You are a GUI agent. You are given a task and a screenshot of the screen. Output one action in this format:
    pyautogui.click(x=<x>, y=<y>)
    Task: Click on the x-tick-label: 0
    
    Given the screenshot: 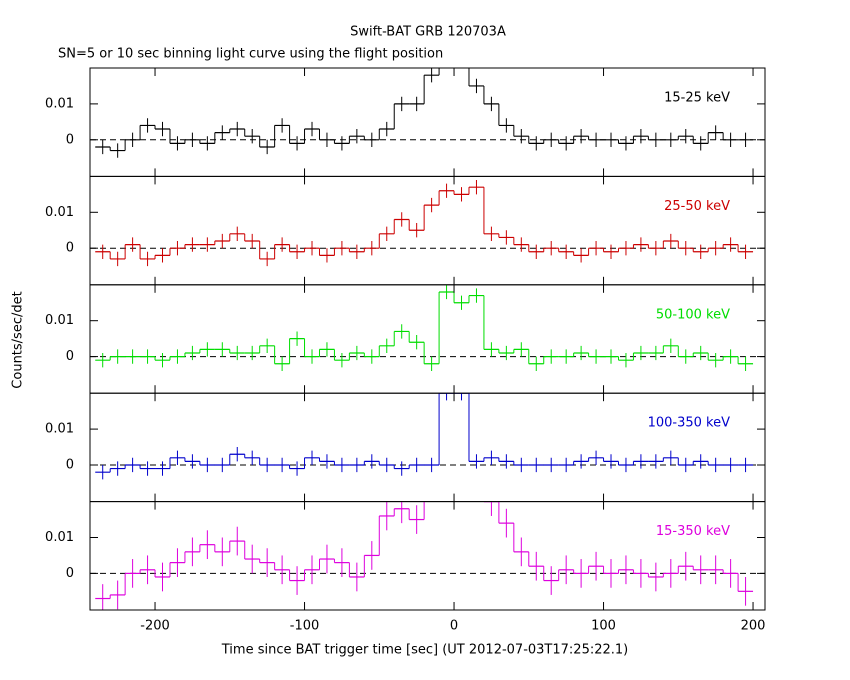 What is the action you would take?
    pyautogui.click(x=454, y=626)
    